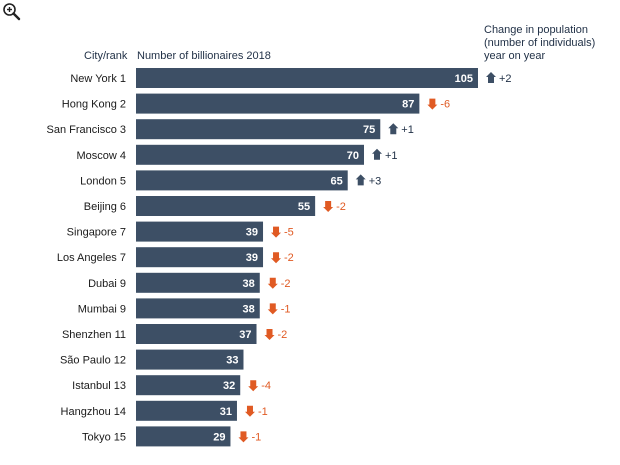  I want to click on category-label: San Francisco 3, so click(86, 130).